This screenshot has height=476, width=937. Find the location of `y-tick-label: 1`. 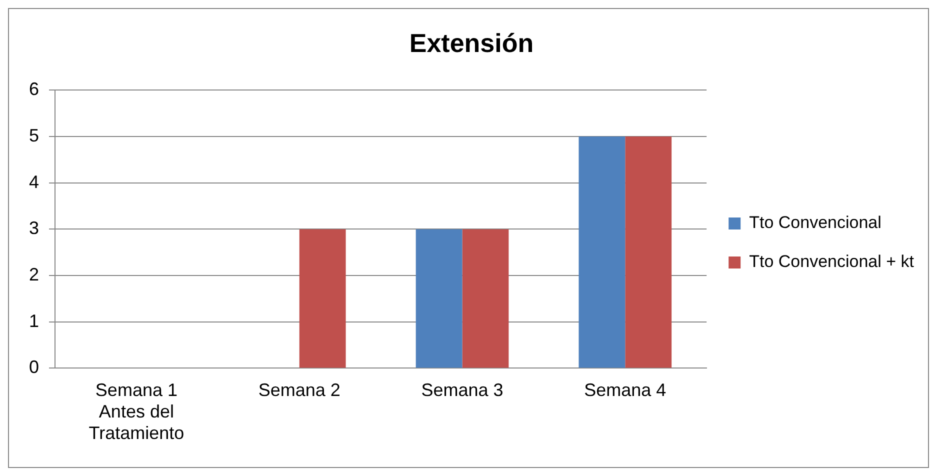

y-tick-label: 1 is located at coordinates (34, 320).